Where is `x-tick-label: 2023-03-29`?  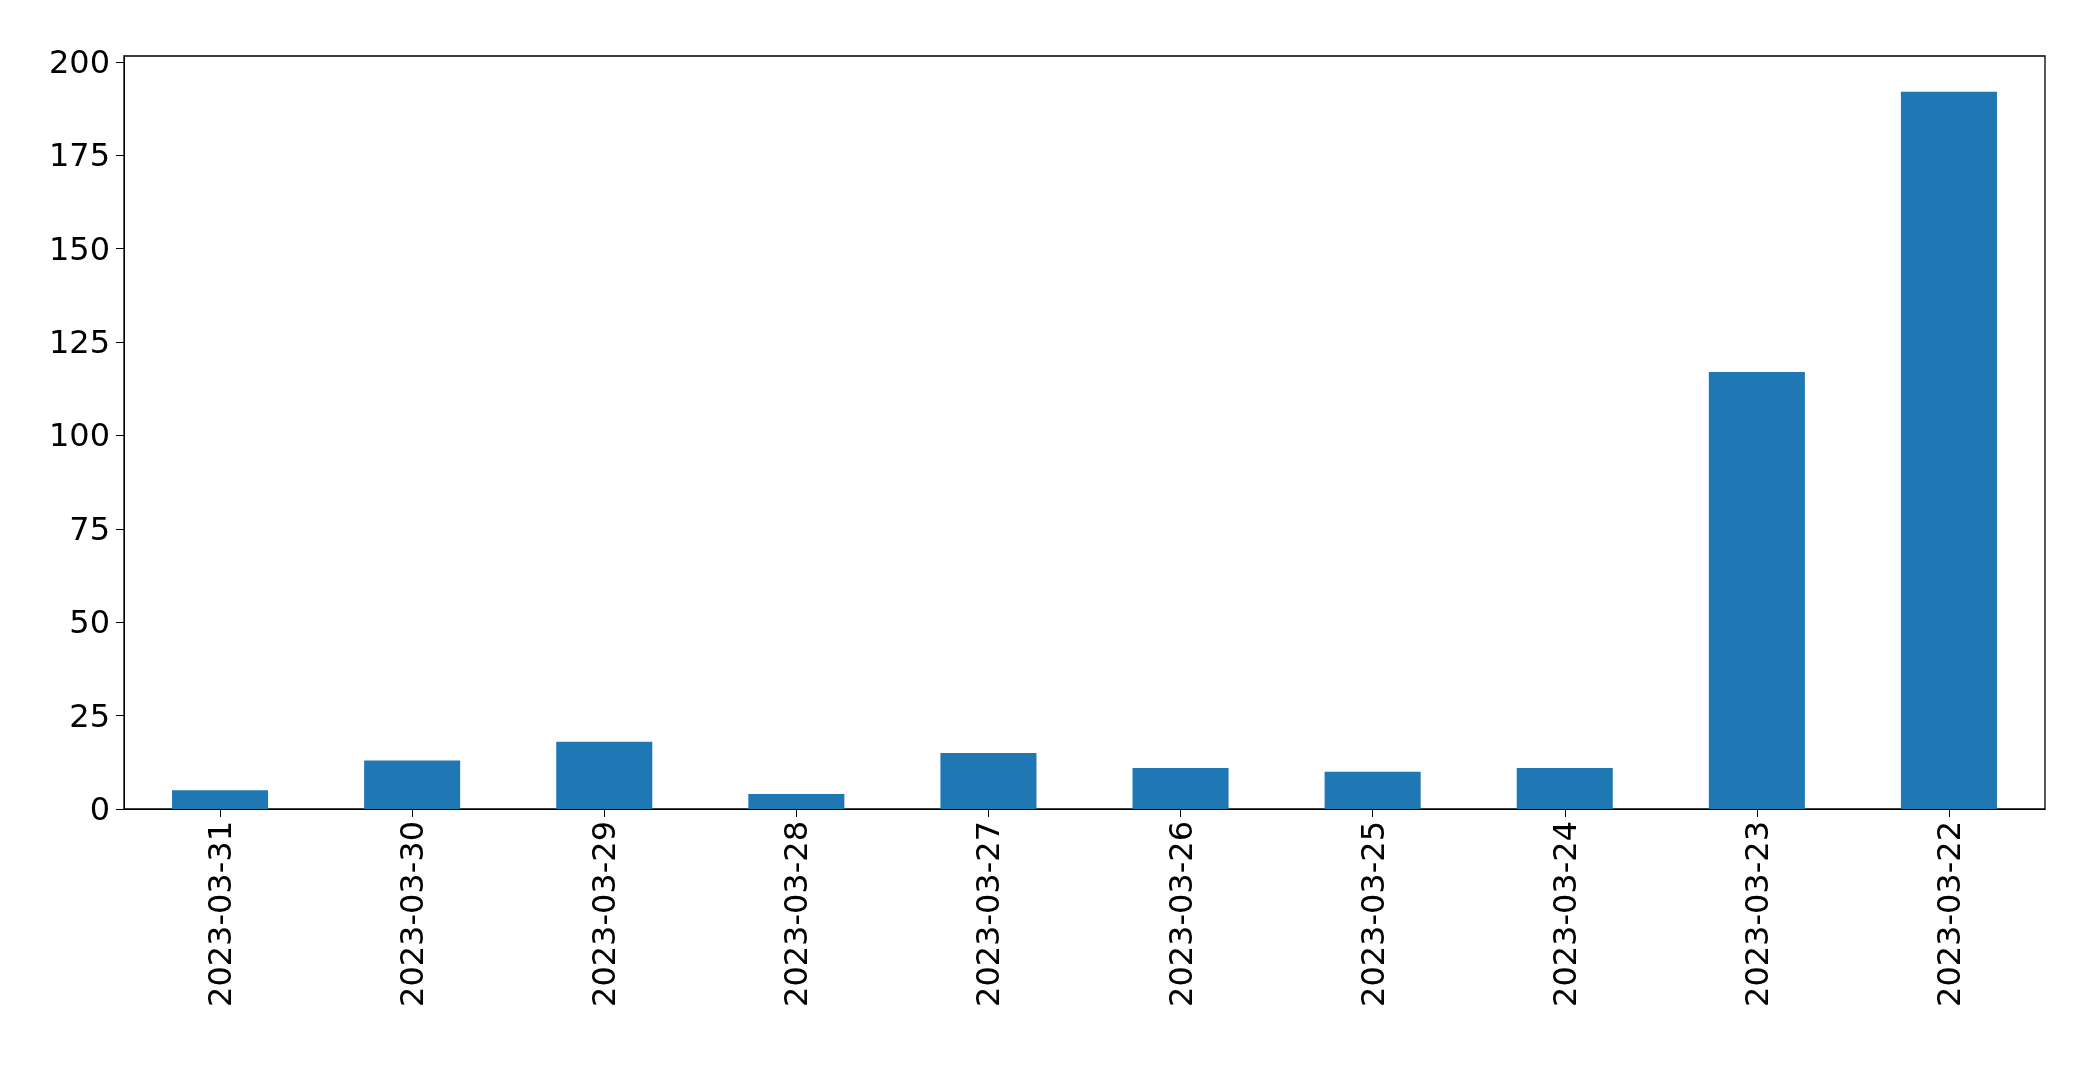
x-tick-label: 2023-03-29 is located at coordinates (604, 914).